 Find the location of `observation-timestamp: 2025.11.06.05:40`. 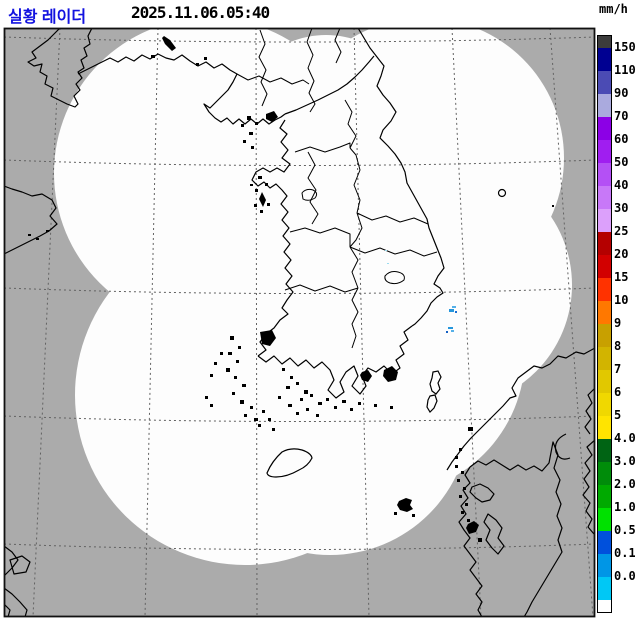

observation-timestamp: 2025.11.06.05:40 is located at coordinates (200, 12).